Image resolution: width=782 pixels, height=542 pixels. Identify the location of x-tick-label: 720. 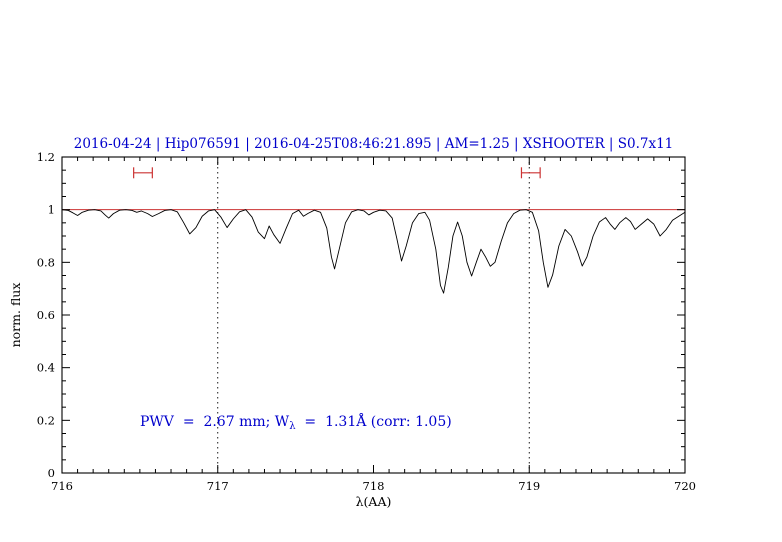
(685, 486).